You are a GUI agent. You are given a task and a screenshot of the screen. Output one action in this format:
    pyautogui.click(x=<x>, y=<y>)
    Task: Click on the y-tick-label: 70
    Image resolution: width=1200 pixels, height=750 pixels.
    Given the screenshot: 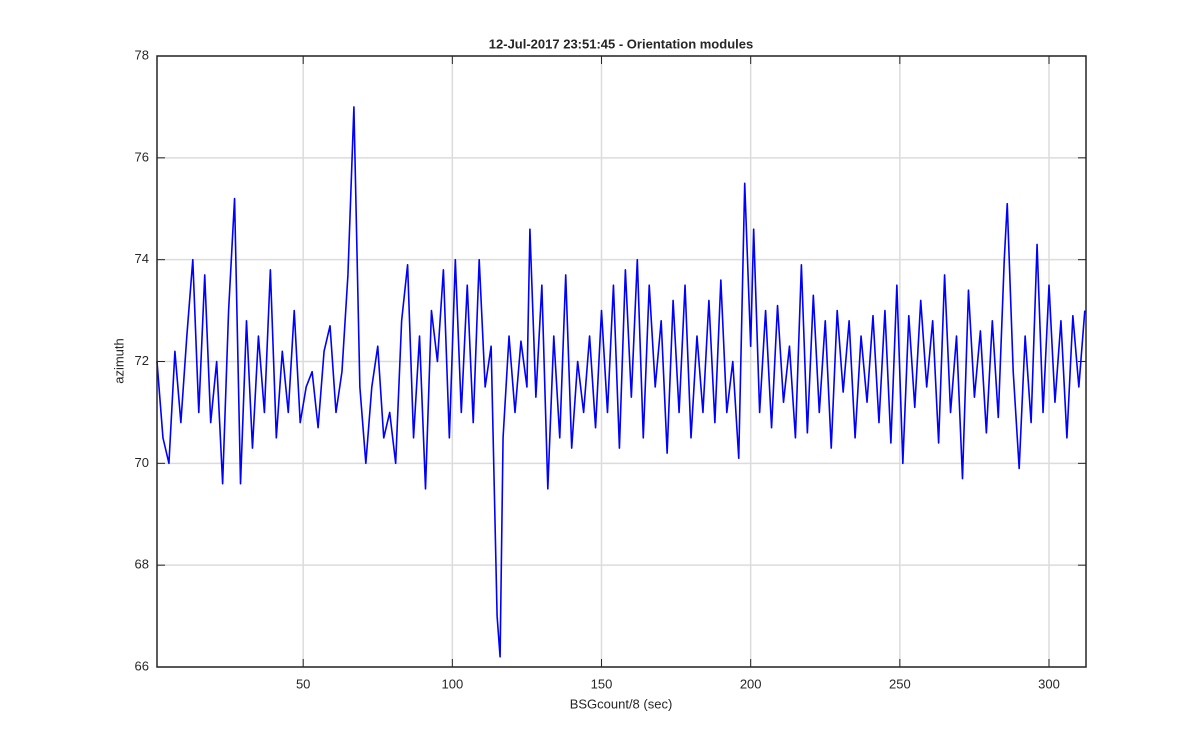 What is the action you would take?
    pyautogui.click(x=142, y=462)
    